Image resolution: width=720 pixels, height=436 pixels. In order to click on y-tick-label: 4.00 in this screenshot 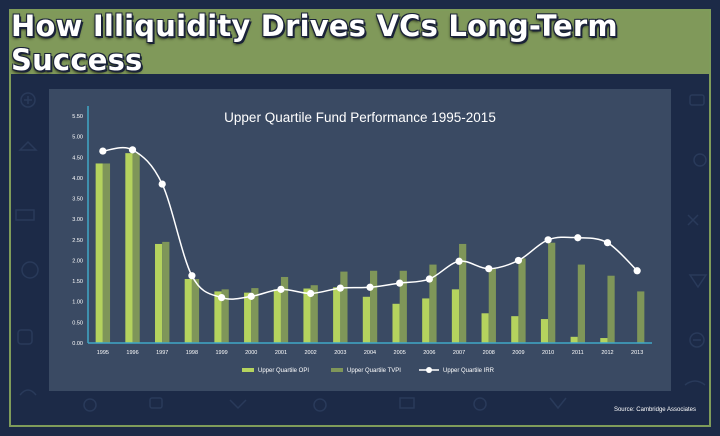, I will do `click(77, 179)`.